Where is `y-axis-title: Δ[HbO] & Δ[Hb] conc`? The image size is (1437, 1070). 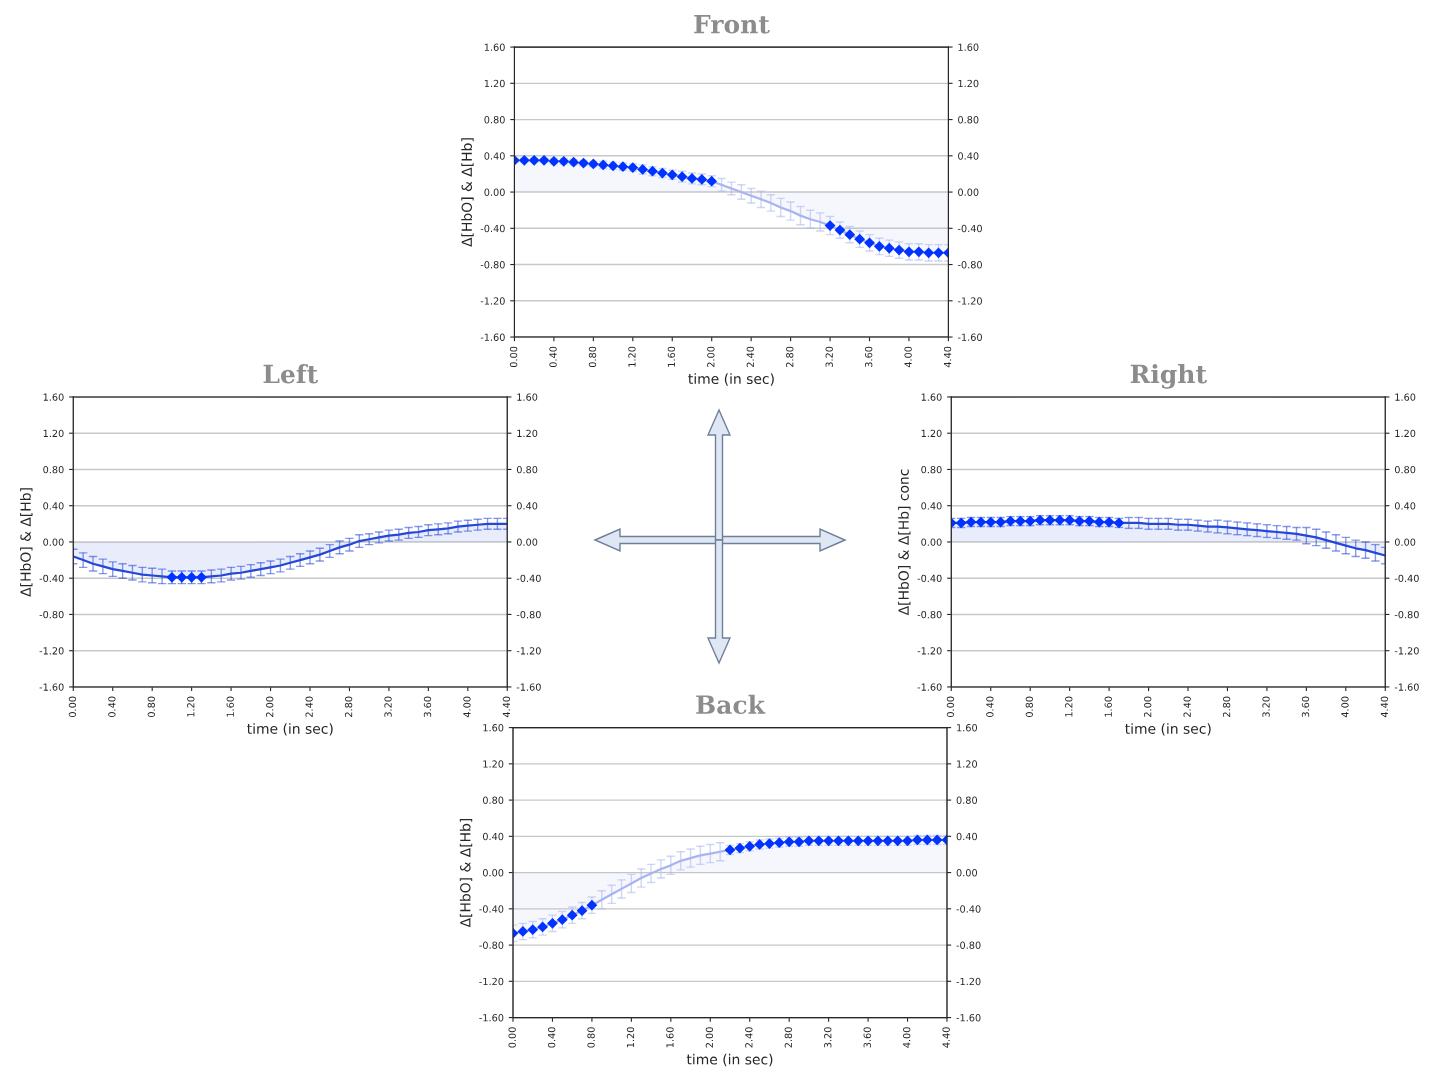 y-axis-title: Δ[HbO] & Δ[Hb] conc is located at coordinates (904, 542).